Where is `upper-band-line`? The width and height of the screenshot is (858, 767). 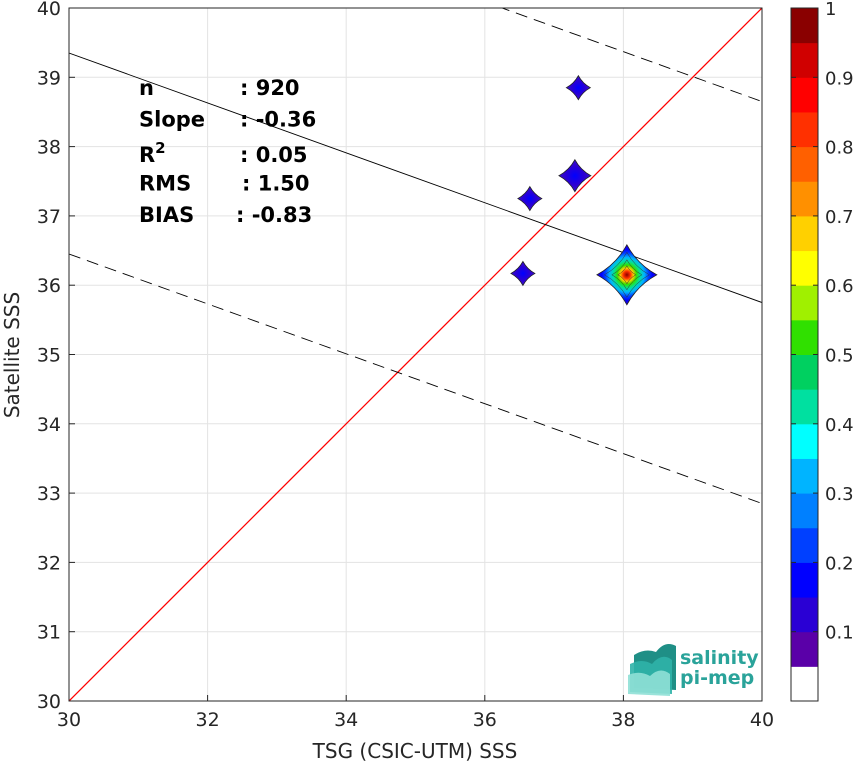
upper-band-line is located at coordinates (631, 55).